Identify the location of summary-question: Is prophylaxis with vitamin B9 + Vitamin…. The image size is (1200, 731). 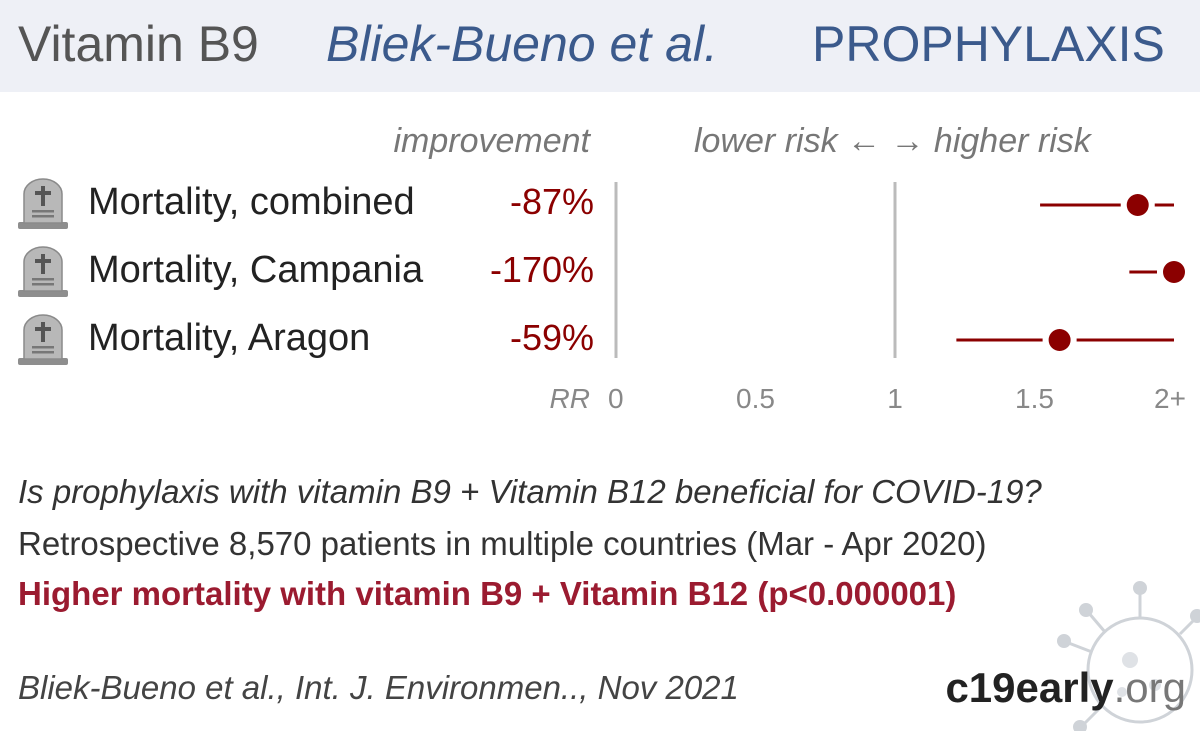
(530, 491).